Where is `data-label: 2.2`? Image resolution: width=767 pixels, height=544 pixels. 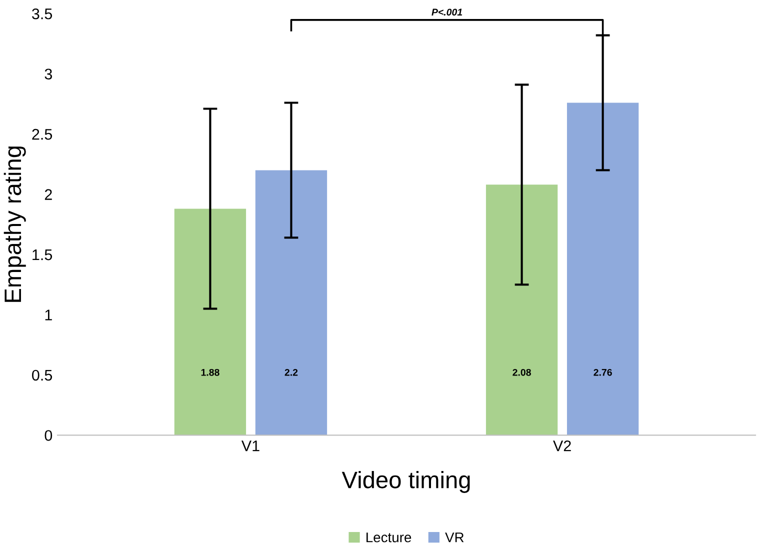
data-label: 2.2 is located at coordinates (291, 372).